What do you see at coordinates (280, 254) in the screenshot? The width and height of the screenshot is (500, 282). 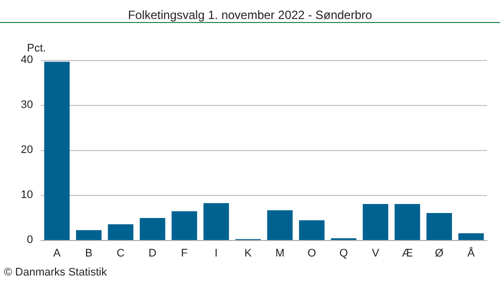 I see `x-tick-label: M` at bounding box center [280, 254].